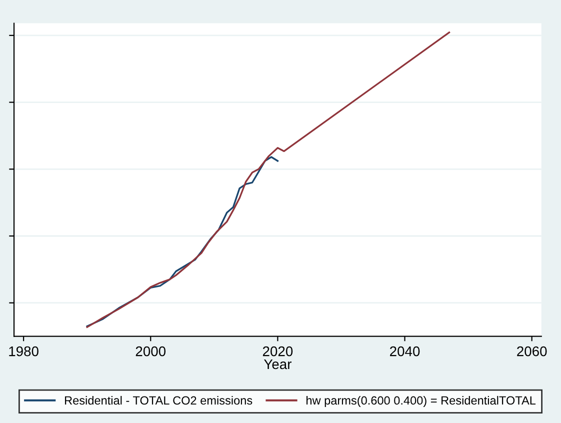 Image resolution: width=561 pixels, height=423 pixels. What do you see at coordinates (421, 401) in the screenshot?
I see `legend-label: hw parms(0.600 0.400) = ResidentialTOTAL` at bounding box center [421, 401].